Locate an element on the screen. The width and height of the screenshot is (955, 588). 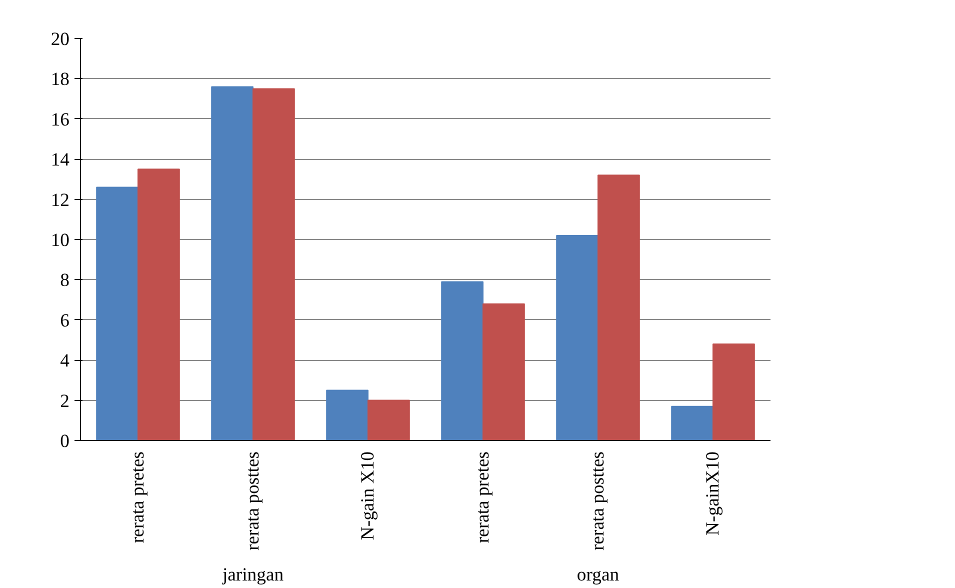
y-tick-label: 6 is located at coordinates (65, 321).